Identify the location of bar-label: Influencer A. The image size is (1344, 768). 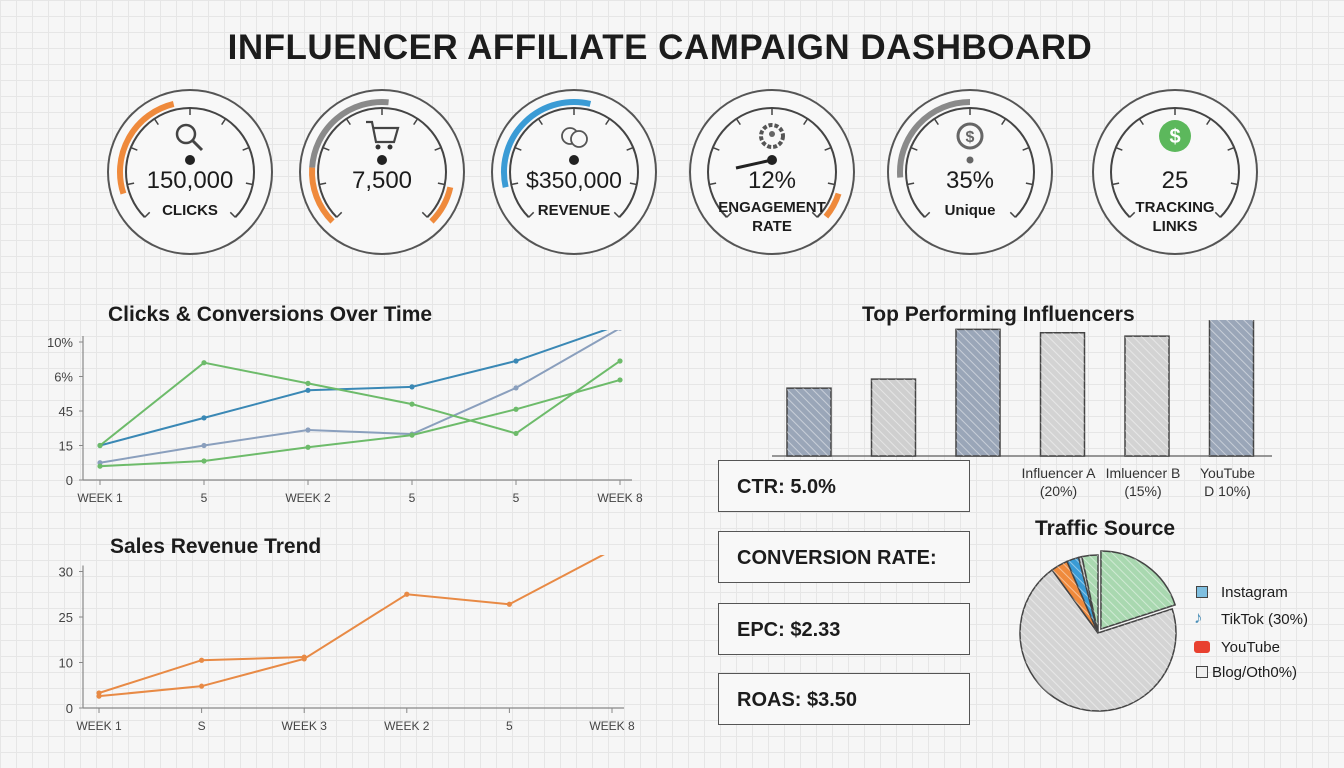
(1059, 473).